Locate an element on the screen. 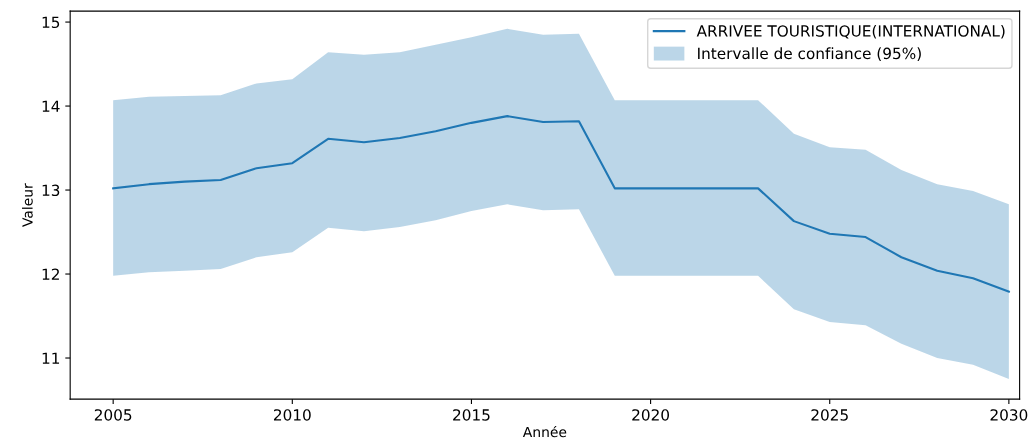  y-axis-title: Valeur is located at coordinates (27, 205).